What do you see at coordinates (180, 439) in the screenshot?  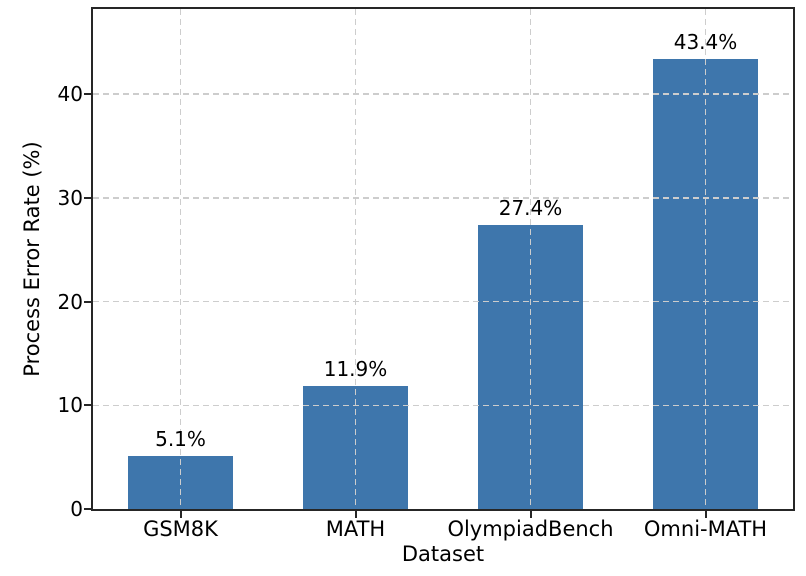 I see `bar-value-label: 5.1%` at bounding box center [180, 439].